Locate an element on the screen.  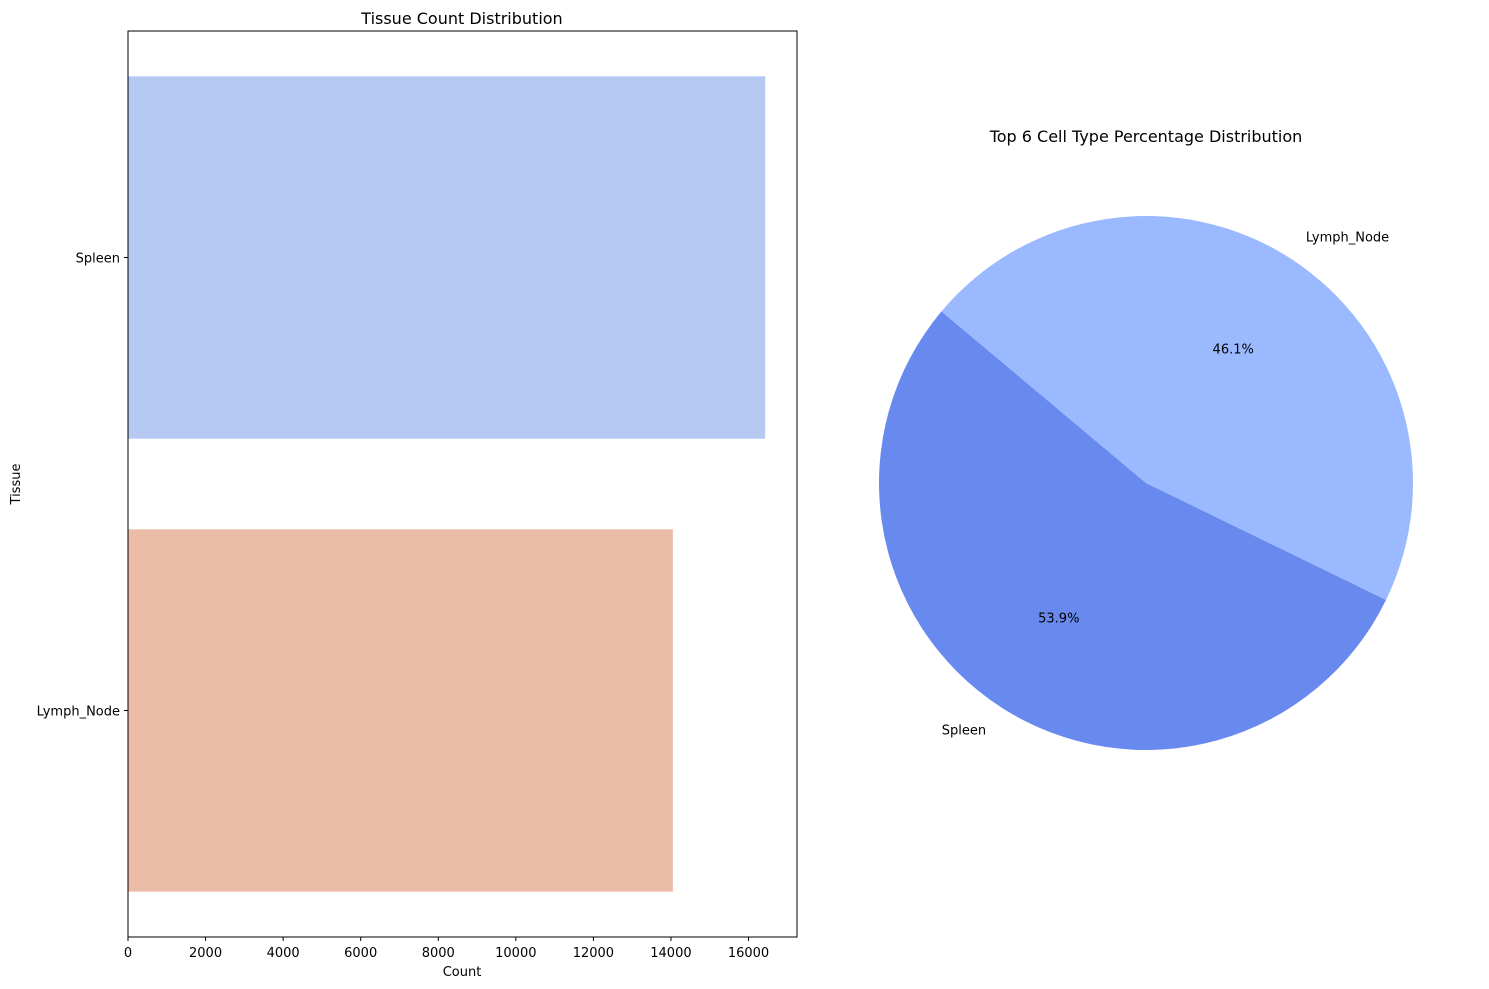
x-axis-label: Count is located at coordinates (462, 972).